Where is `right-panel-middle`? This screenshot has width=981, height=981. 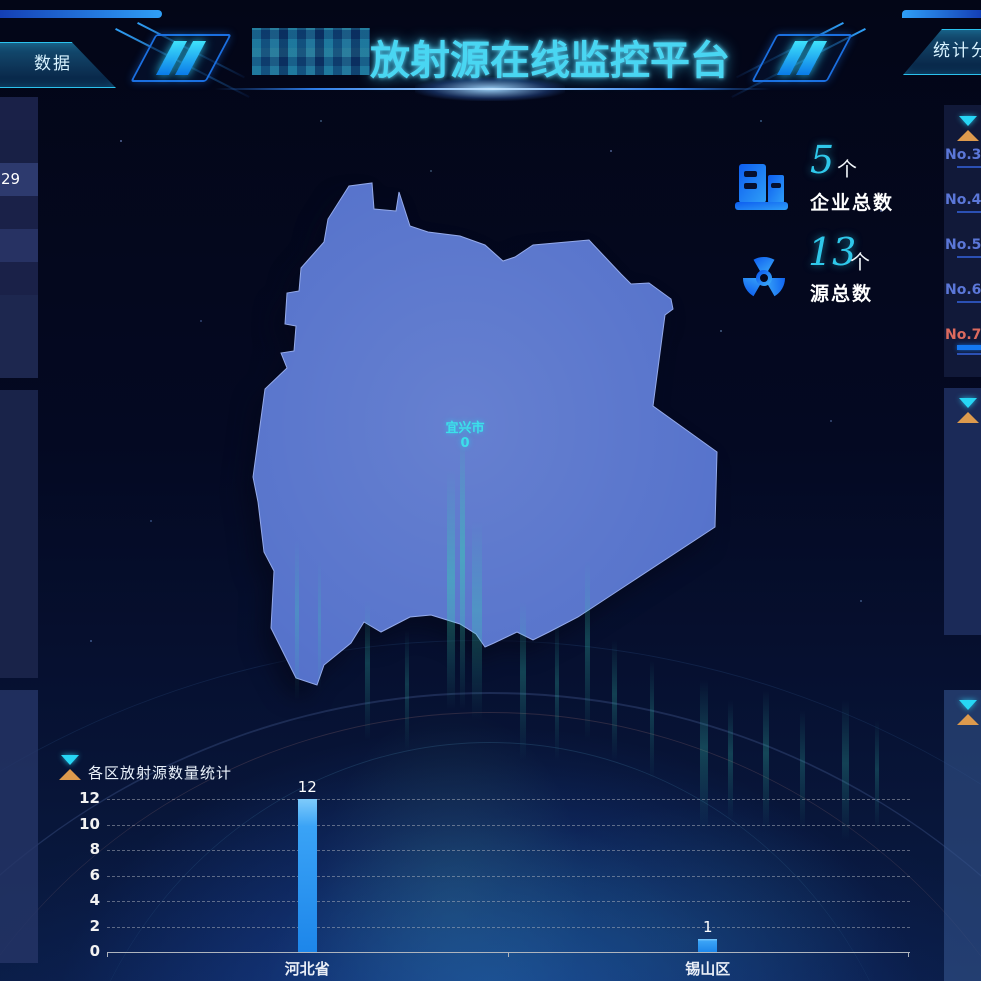 right-panel-middle is located at coordinates (962, 511).